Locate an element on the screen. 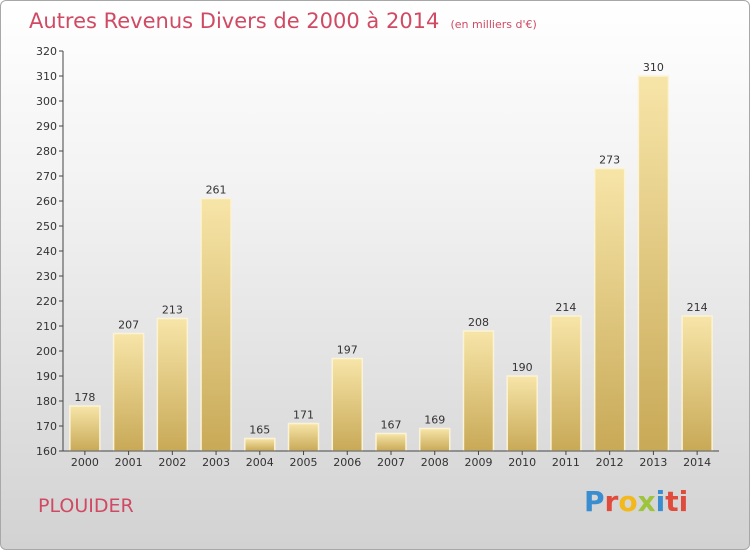 The image size is (750, 550). y-tick-label: 280 is located at coordinates (46, 151).